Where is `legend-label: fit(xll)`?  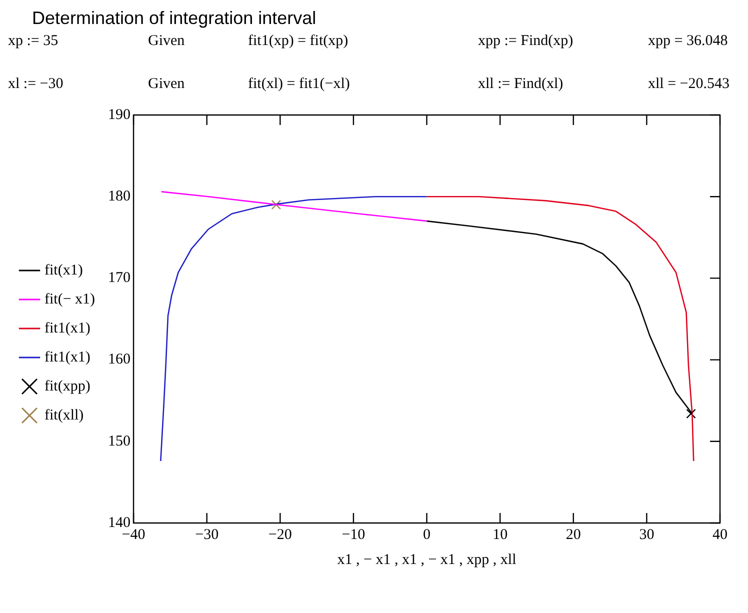
legend-label: fit(xll) is located at coordinates (64, 415).